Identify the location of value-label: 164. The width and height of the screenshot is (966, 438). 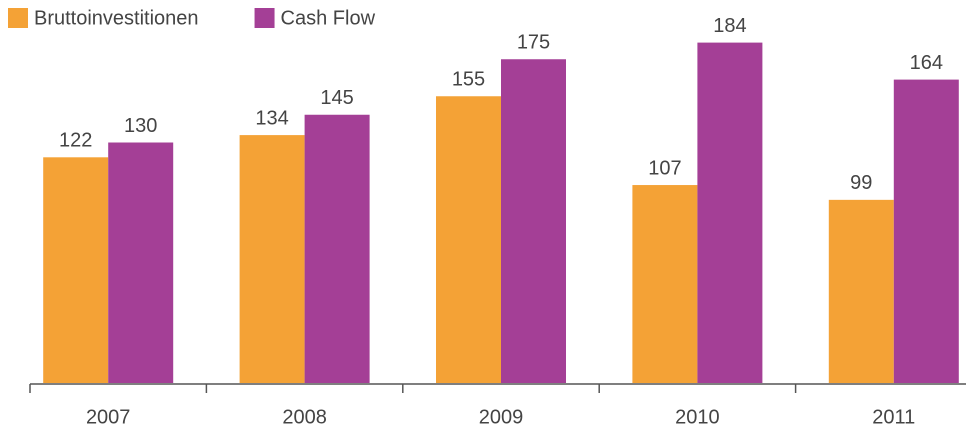
(926, 63).